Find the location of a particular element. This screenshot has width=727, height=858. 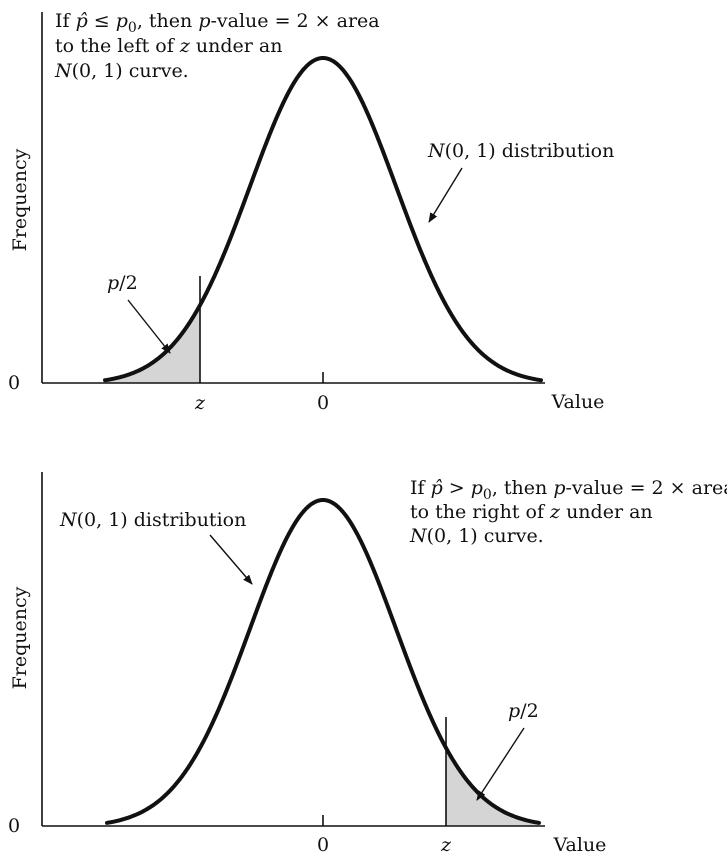

note-line-2: to the left of z under an is located at coordinates (168, 46).